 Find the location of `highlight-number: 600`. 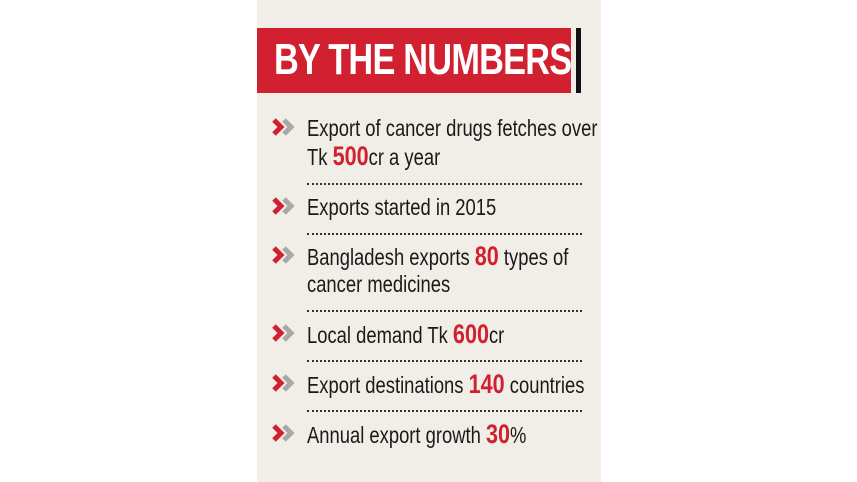

highlight-number: 600 is located at coordinates (470, 334).